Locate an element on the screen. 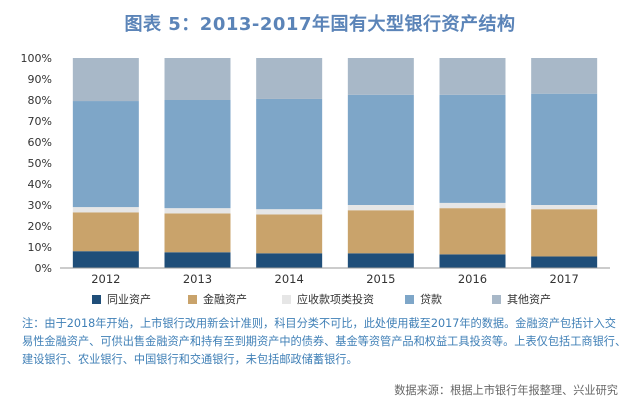  chart-title: 图表 5：2013-2017年国有大型银行资产结构 is located at coordinates (320, 24).